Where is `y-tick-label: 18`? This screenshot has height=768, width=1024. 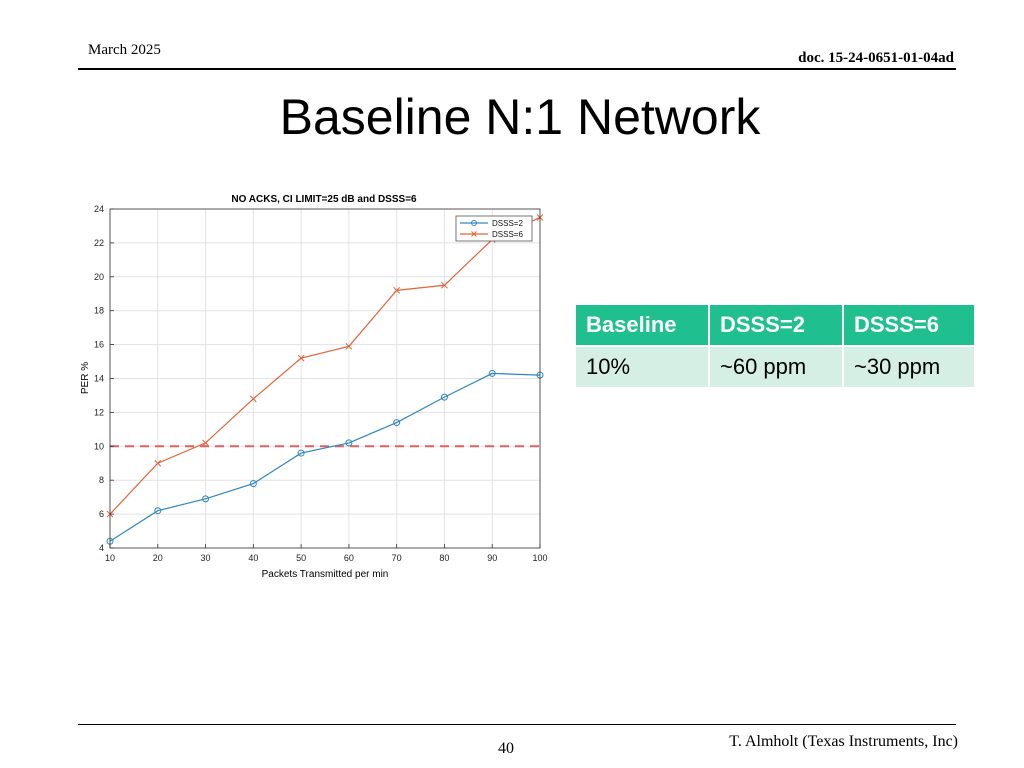
y-tick-label: 18 is located at coordinates (99, 311).